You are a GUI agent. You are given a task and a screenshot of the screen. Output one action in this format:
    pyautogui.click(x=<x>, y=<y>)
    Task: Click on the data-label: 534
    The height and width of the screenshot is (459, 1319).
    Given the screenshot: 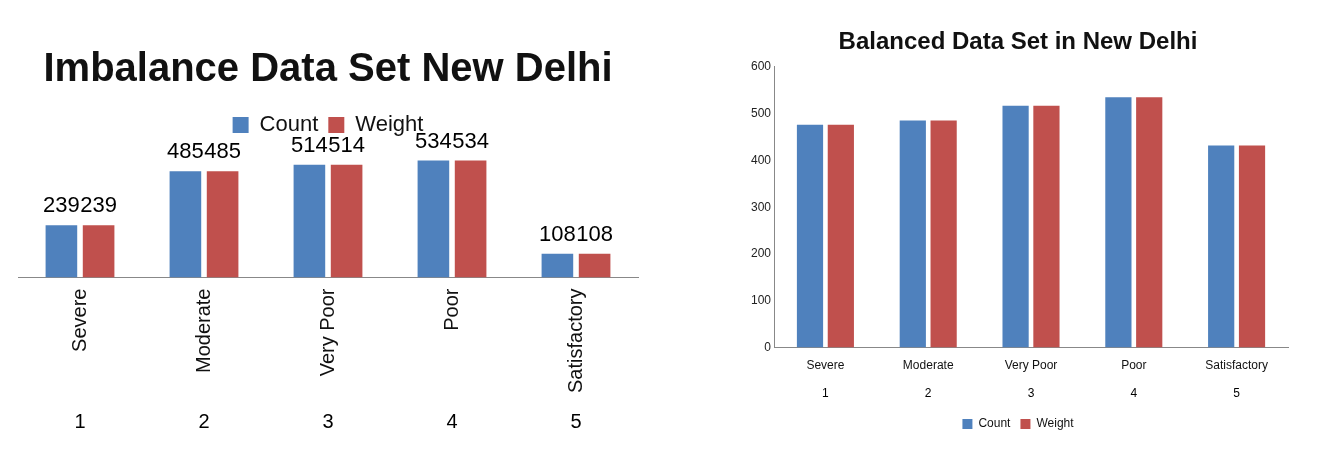 What is the action you would take?
    pyautogui.click(x=470, y=140)
    